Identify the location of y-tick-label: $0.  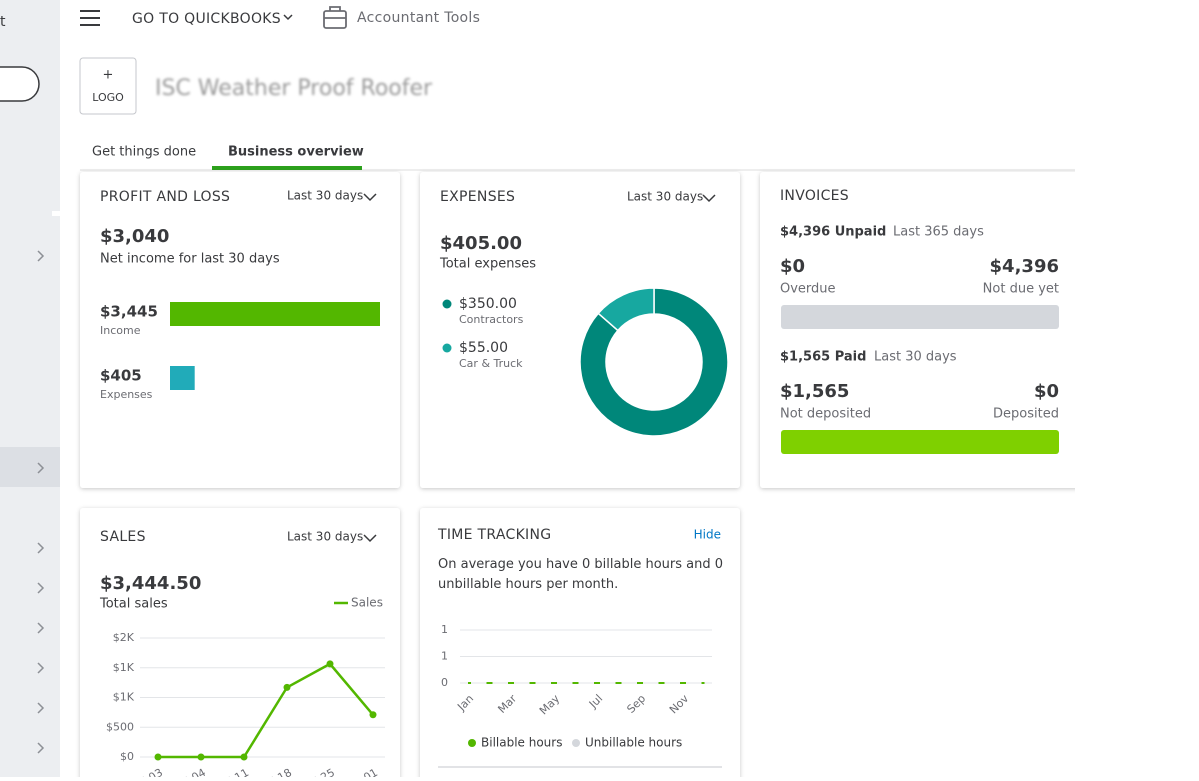
(127, 756).